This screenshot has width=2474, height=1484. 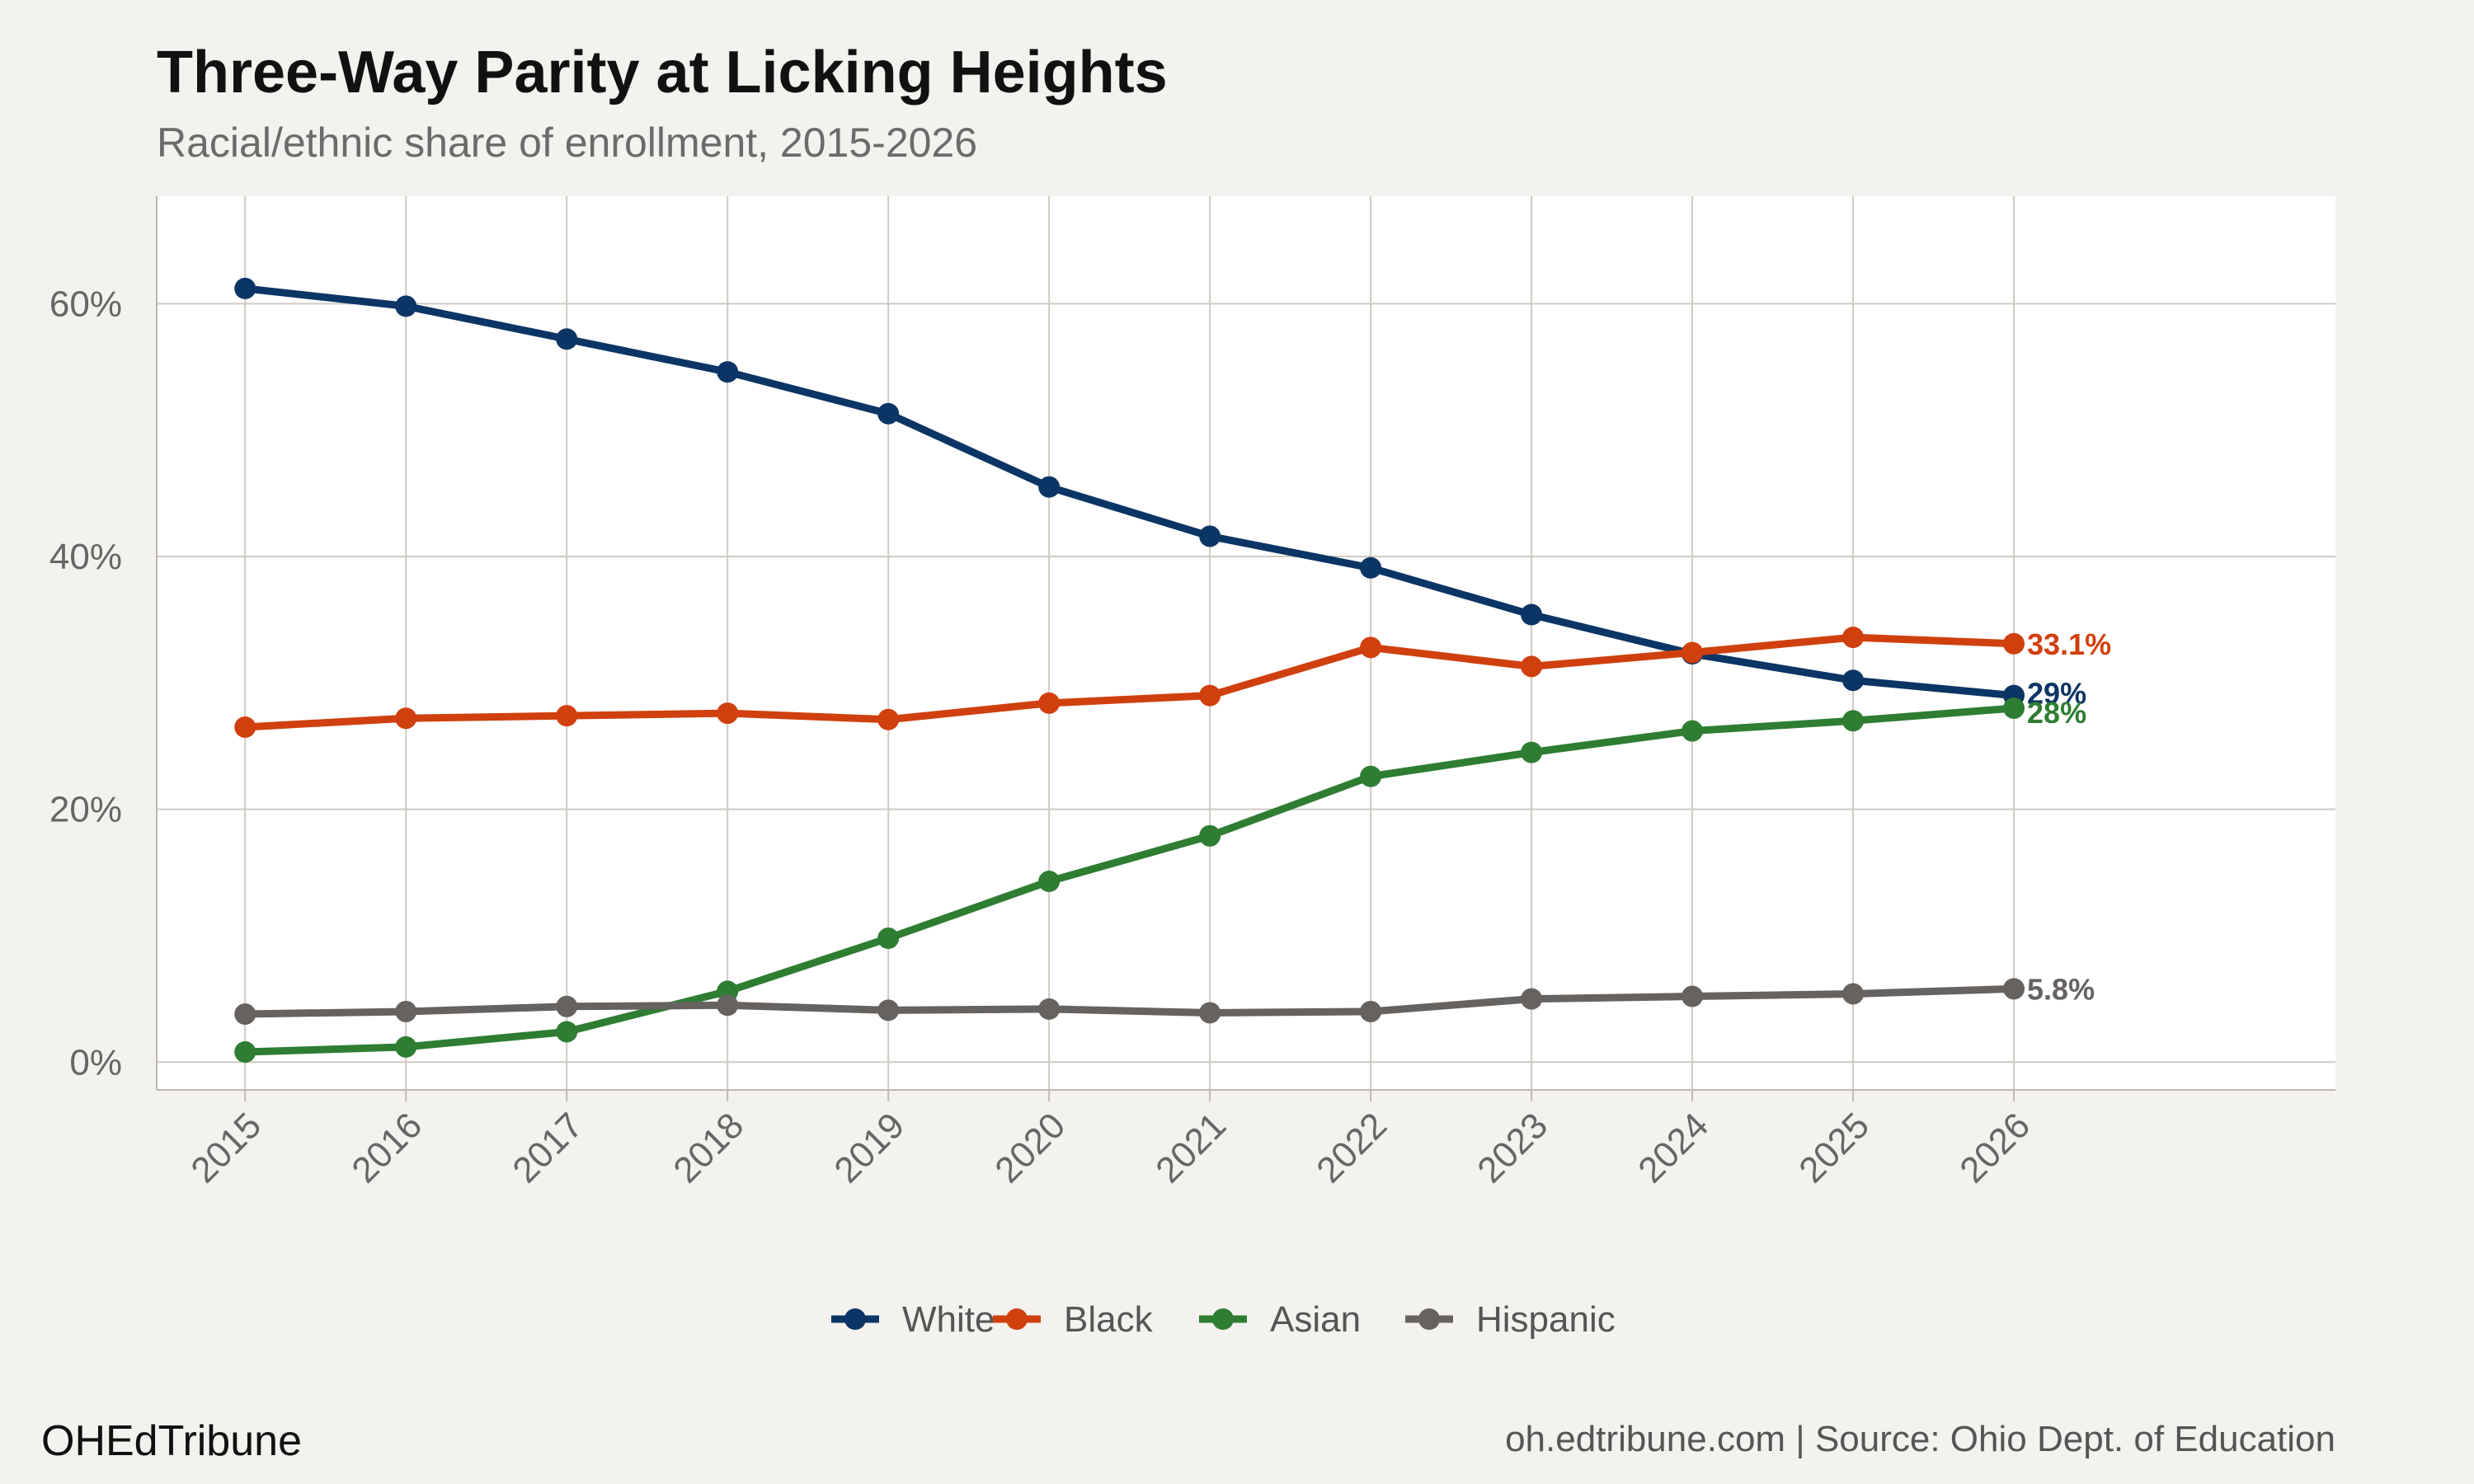 I want to click on x-tick-label: 2017, so click(x=547, y=1147).